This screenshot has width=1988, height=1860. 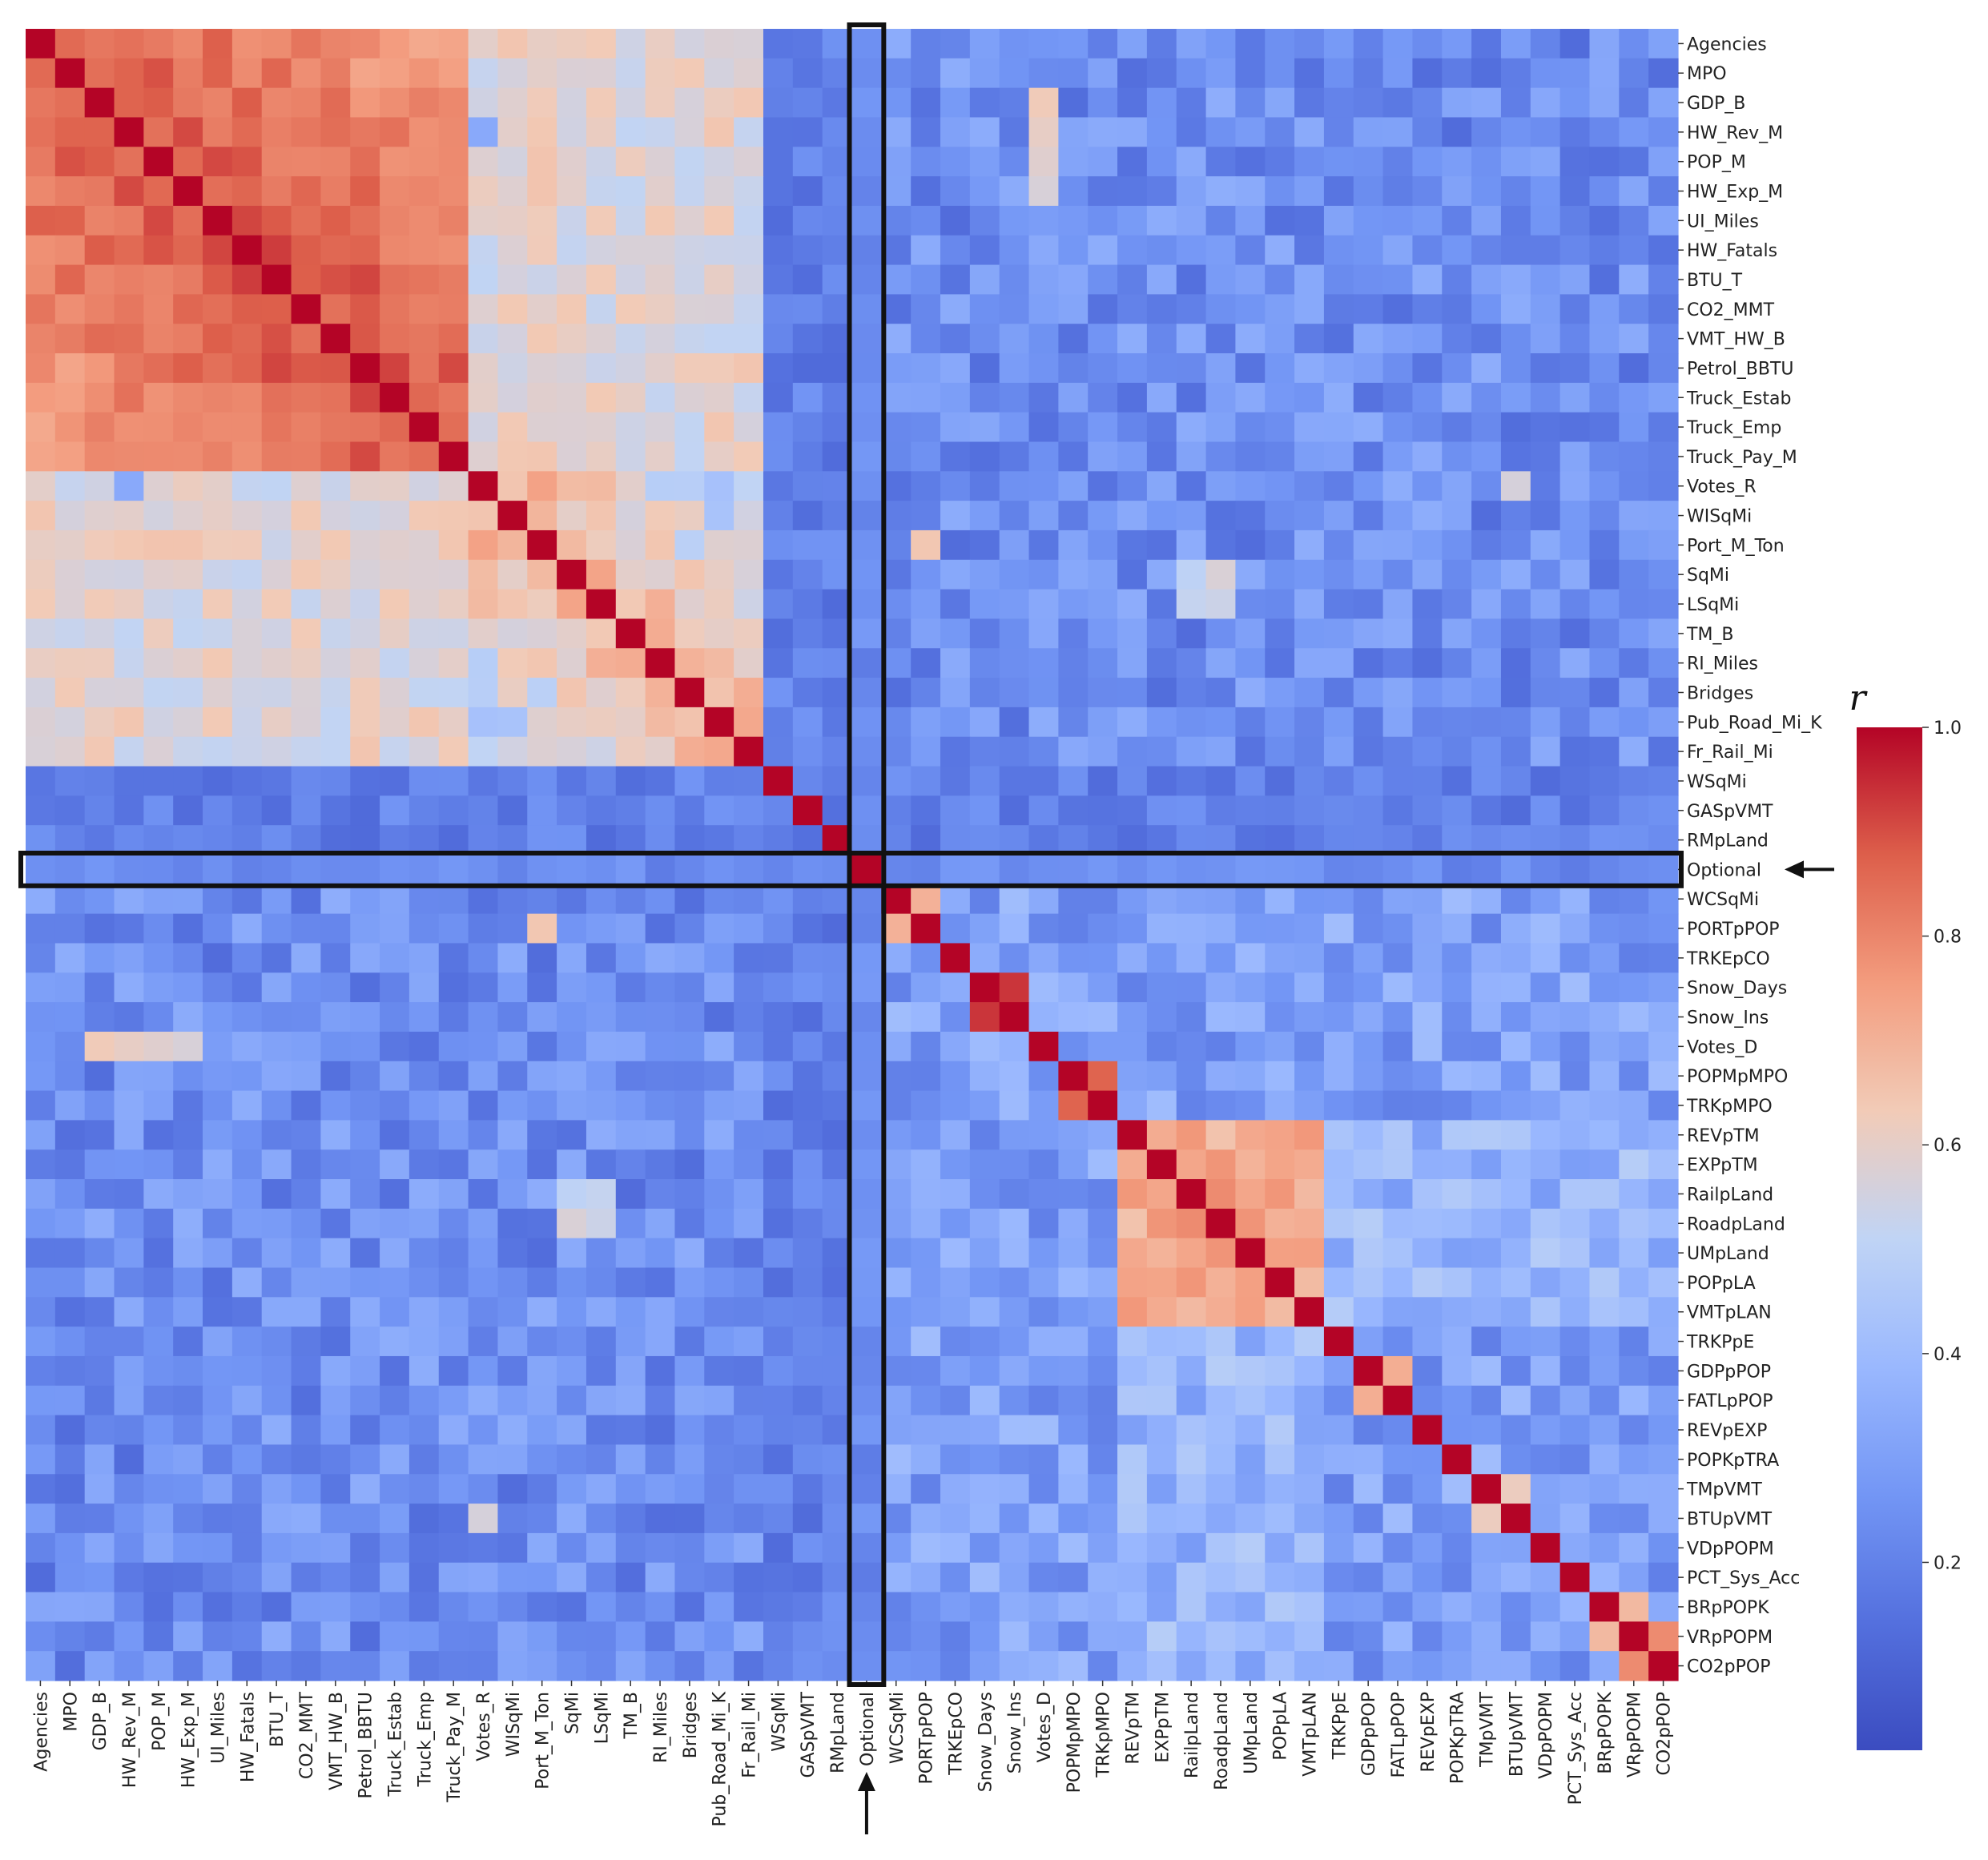 I want to click on x-tick-label: HW_Fatals, so click(x=248, y=1737).